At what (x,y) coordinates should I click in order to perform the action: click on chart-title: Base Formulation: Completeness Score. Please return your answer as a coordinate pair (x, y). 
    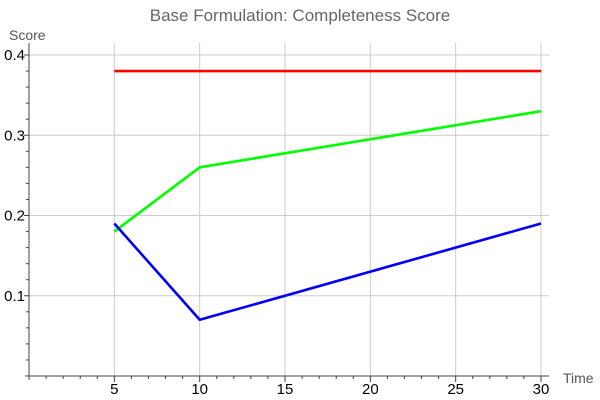
    Looking at the image, I should click on (300, 15).